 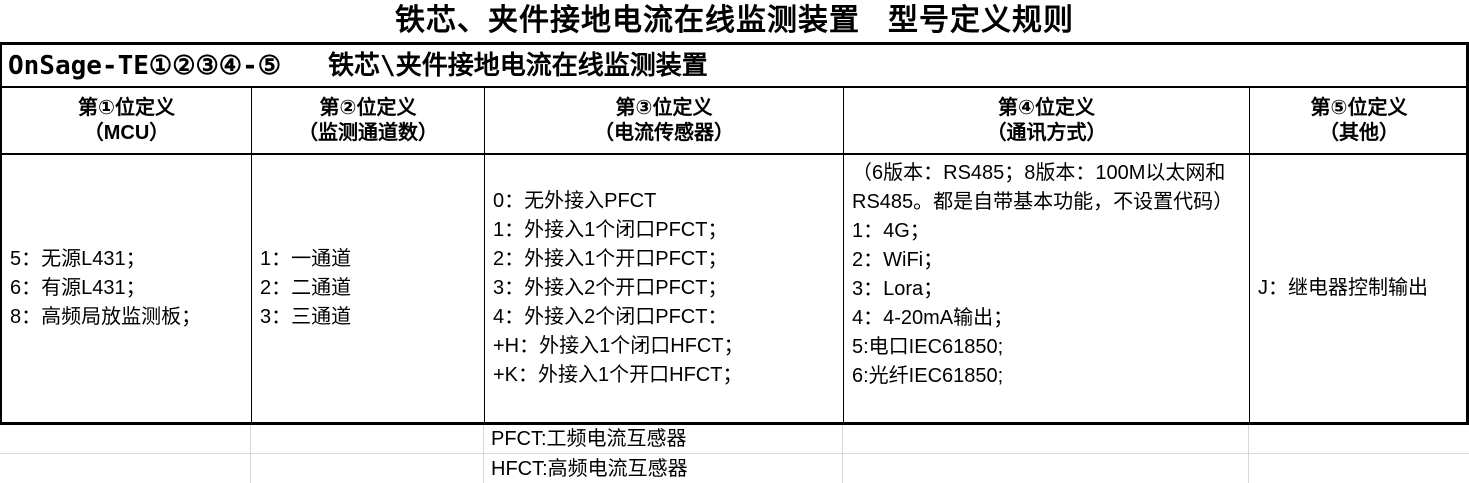 What do you see at coordinates (664, 107) in the screenshot?
I see `column-header-3-line1: 第③位定义` at bounding box center [664, 107].